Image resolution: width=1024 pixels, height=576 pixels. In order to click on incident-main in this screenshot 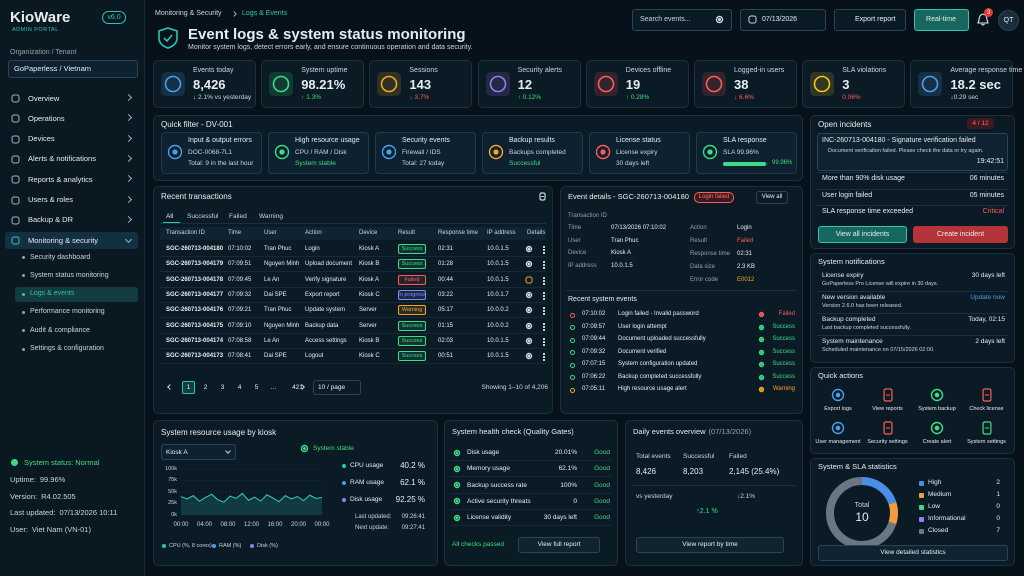, I will do `click(912, 152)`.